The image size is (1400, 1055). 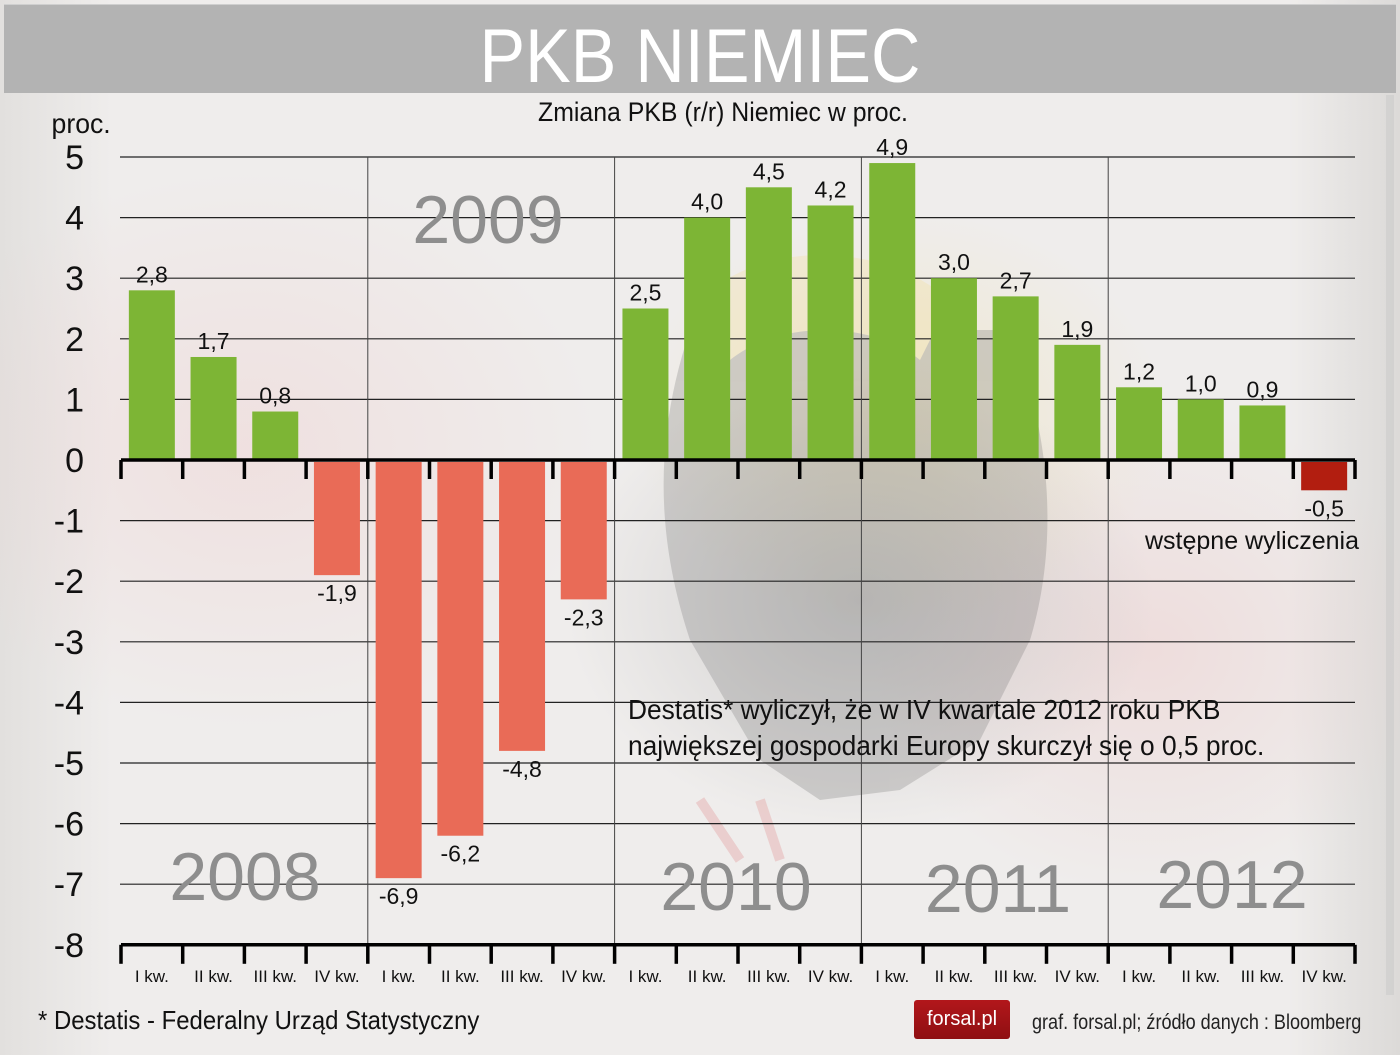 What do you see at coordinates (707, 202) in the screenshot?
I see `bar-value-label: 4,0` at bounding box center [707, 202].